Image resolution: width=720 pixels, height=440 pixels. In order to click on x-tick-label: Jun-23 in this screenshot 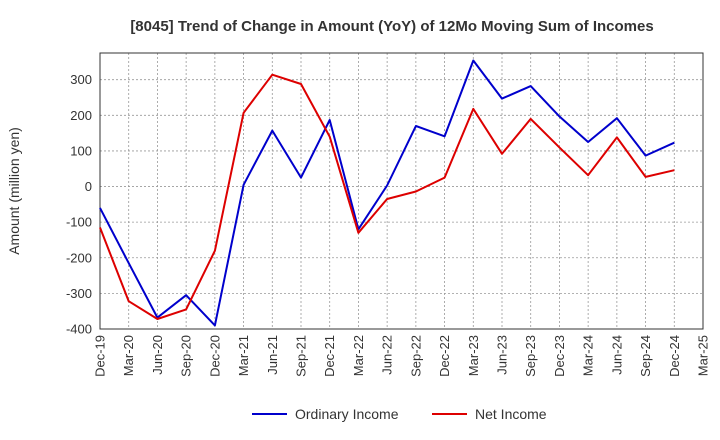, I will do `click(502, 355)`.